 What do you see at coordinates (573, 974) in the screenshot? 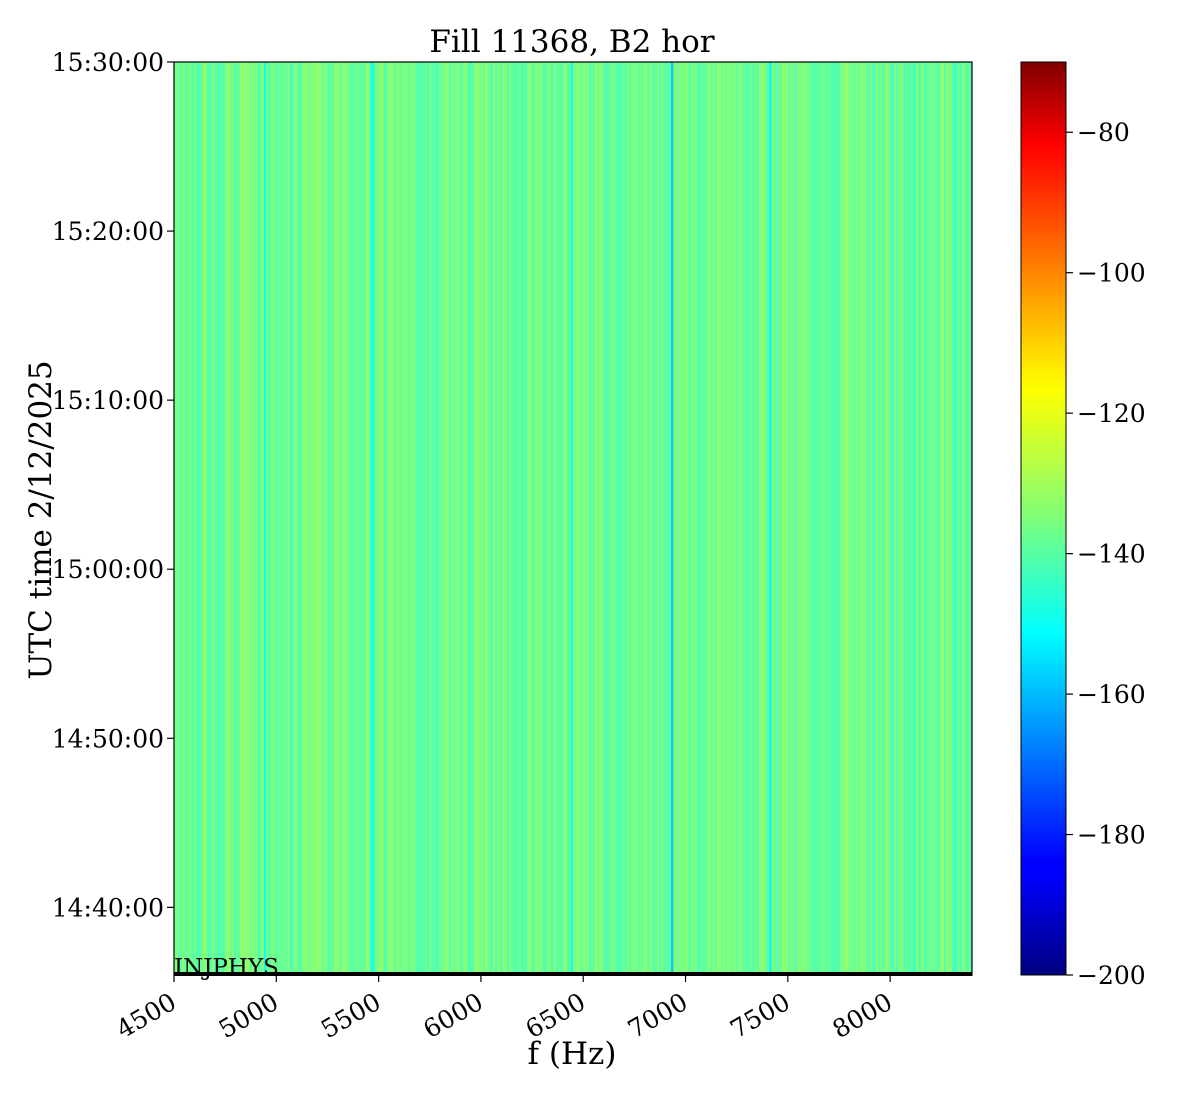
I see `injphys-marker-bar` at bounding box center [573, 974].